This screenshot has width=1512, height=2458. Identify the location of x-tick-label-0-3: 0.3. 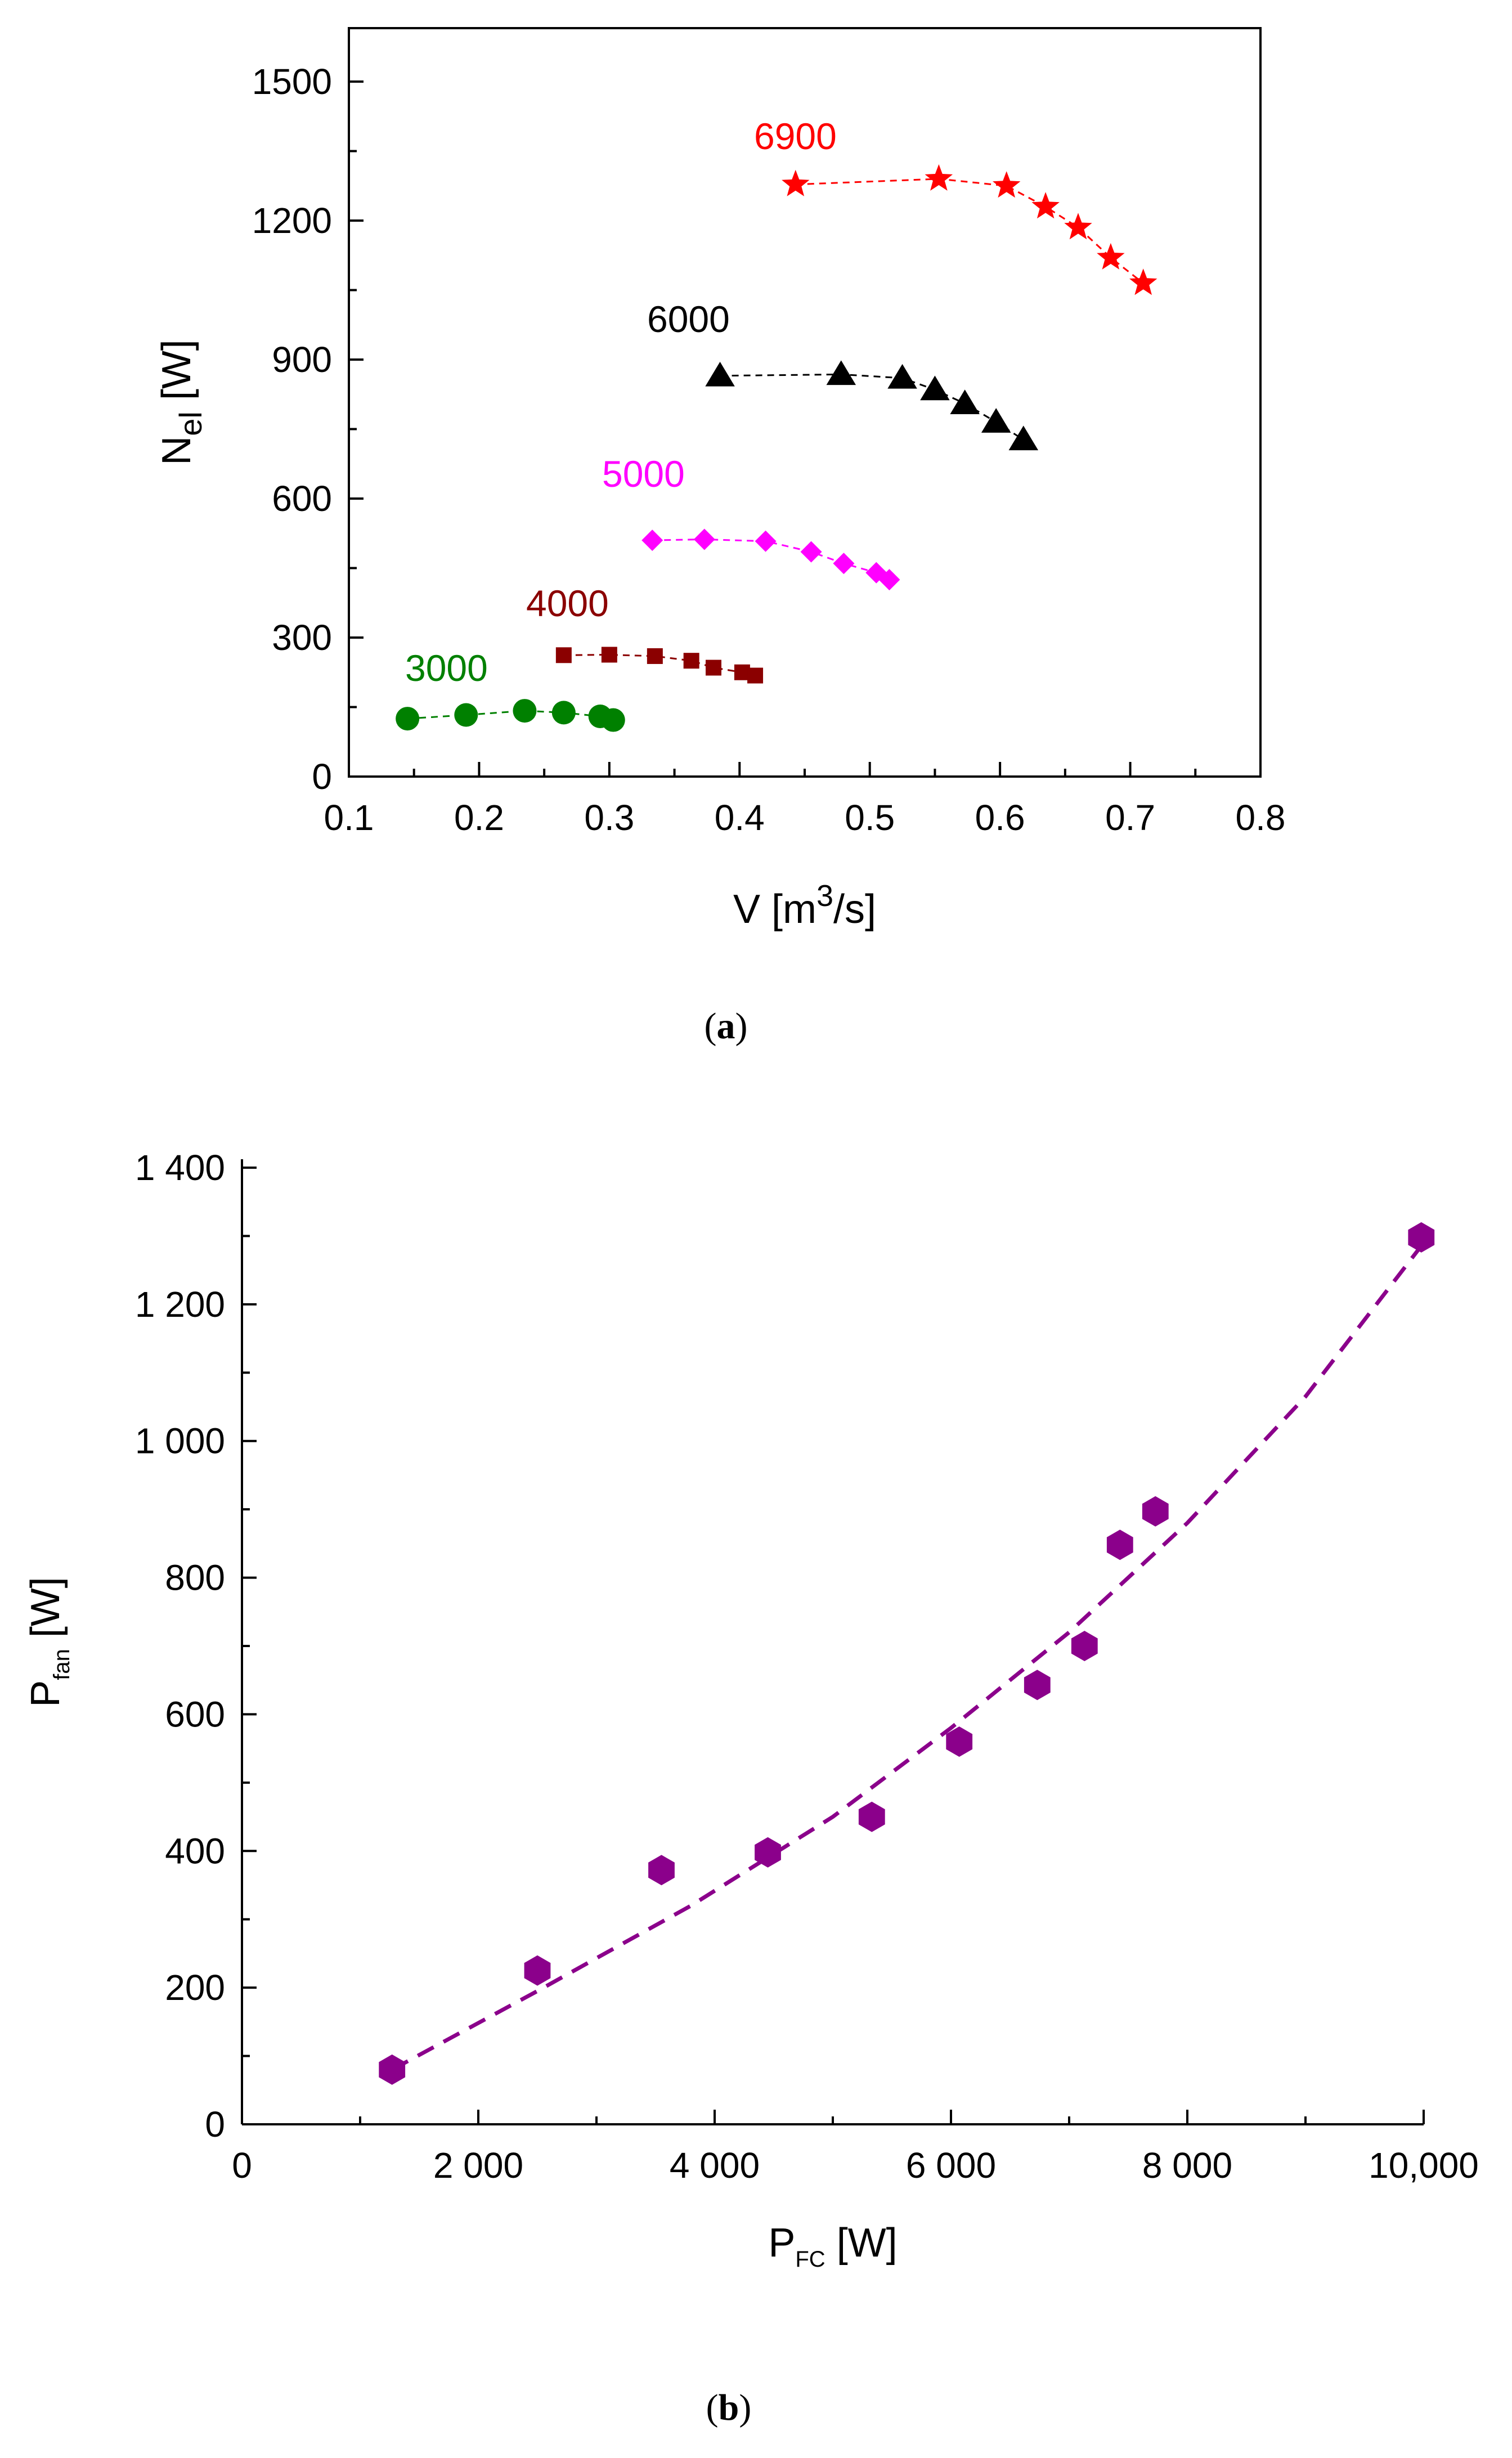
(609, 818).